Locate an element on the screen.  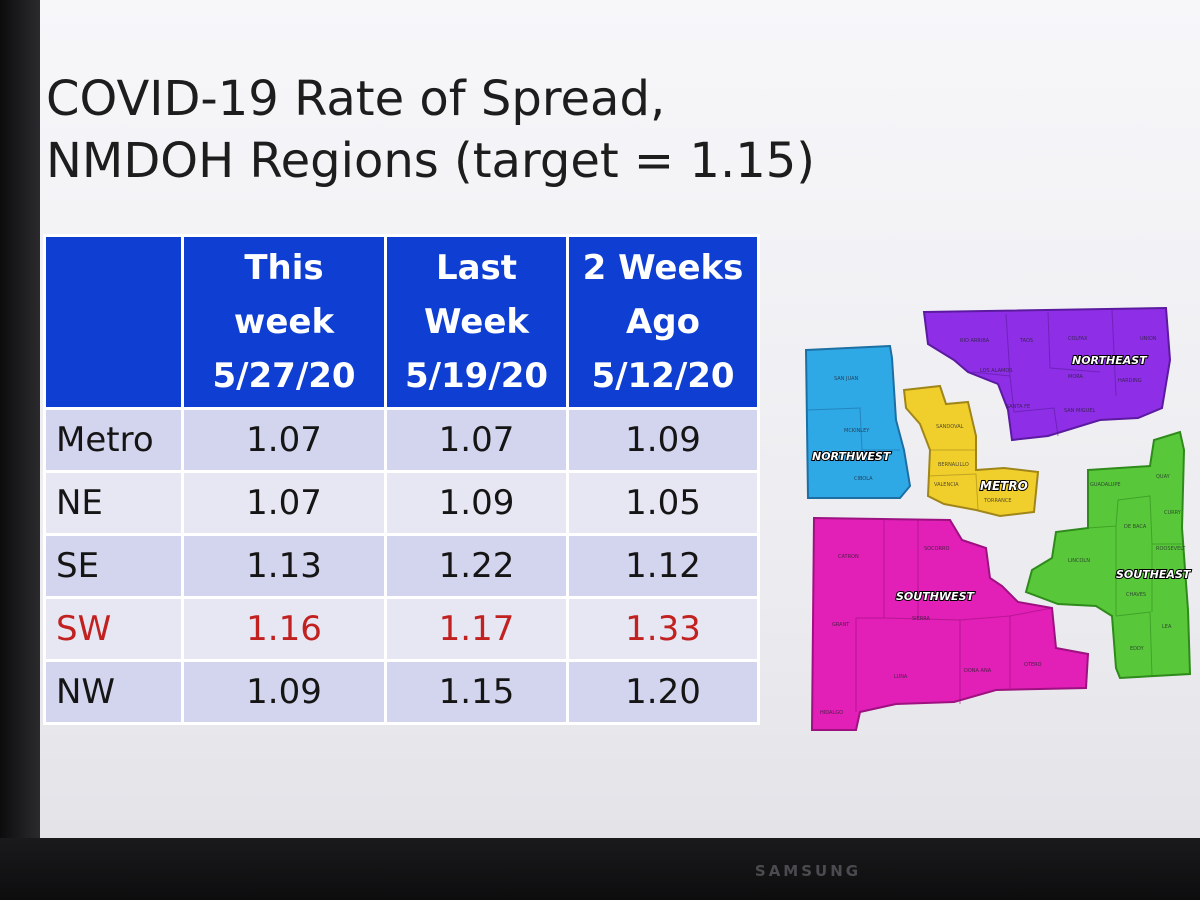
county-label: SAN MIGUEL is located at coordinates (1079, 411).